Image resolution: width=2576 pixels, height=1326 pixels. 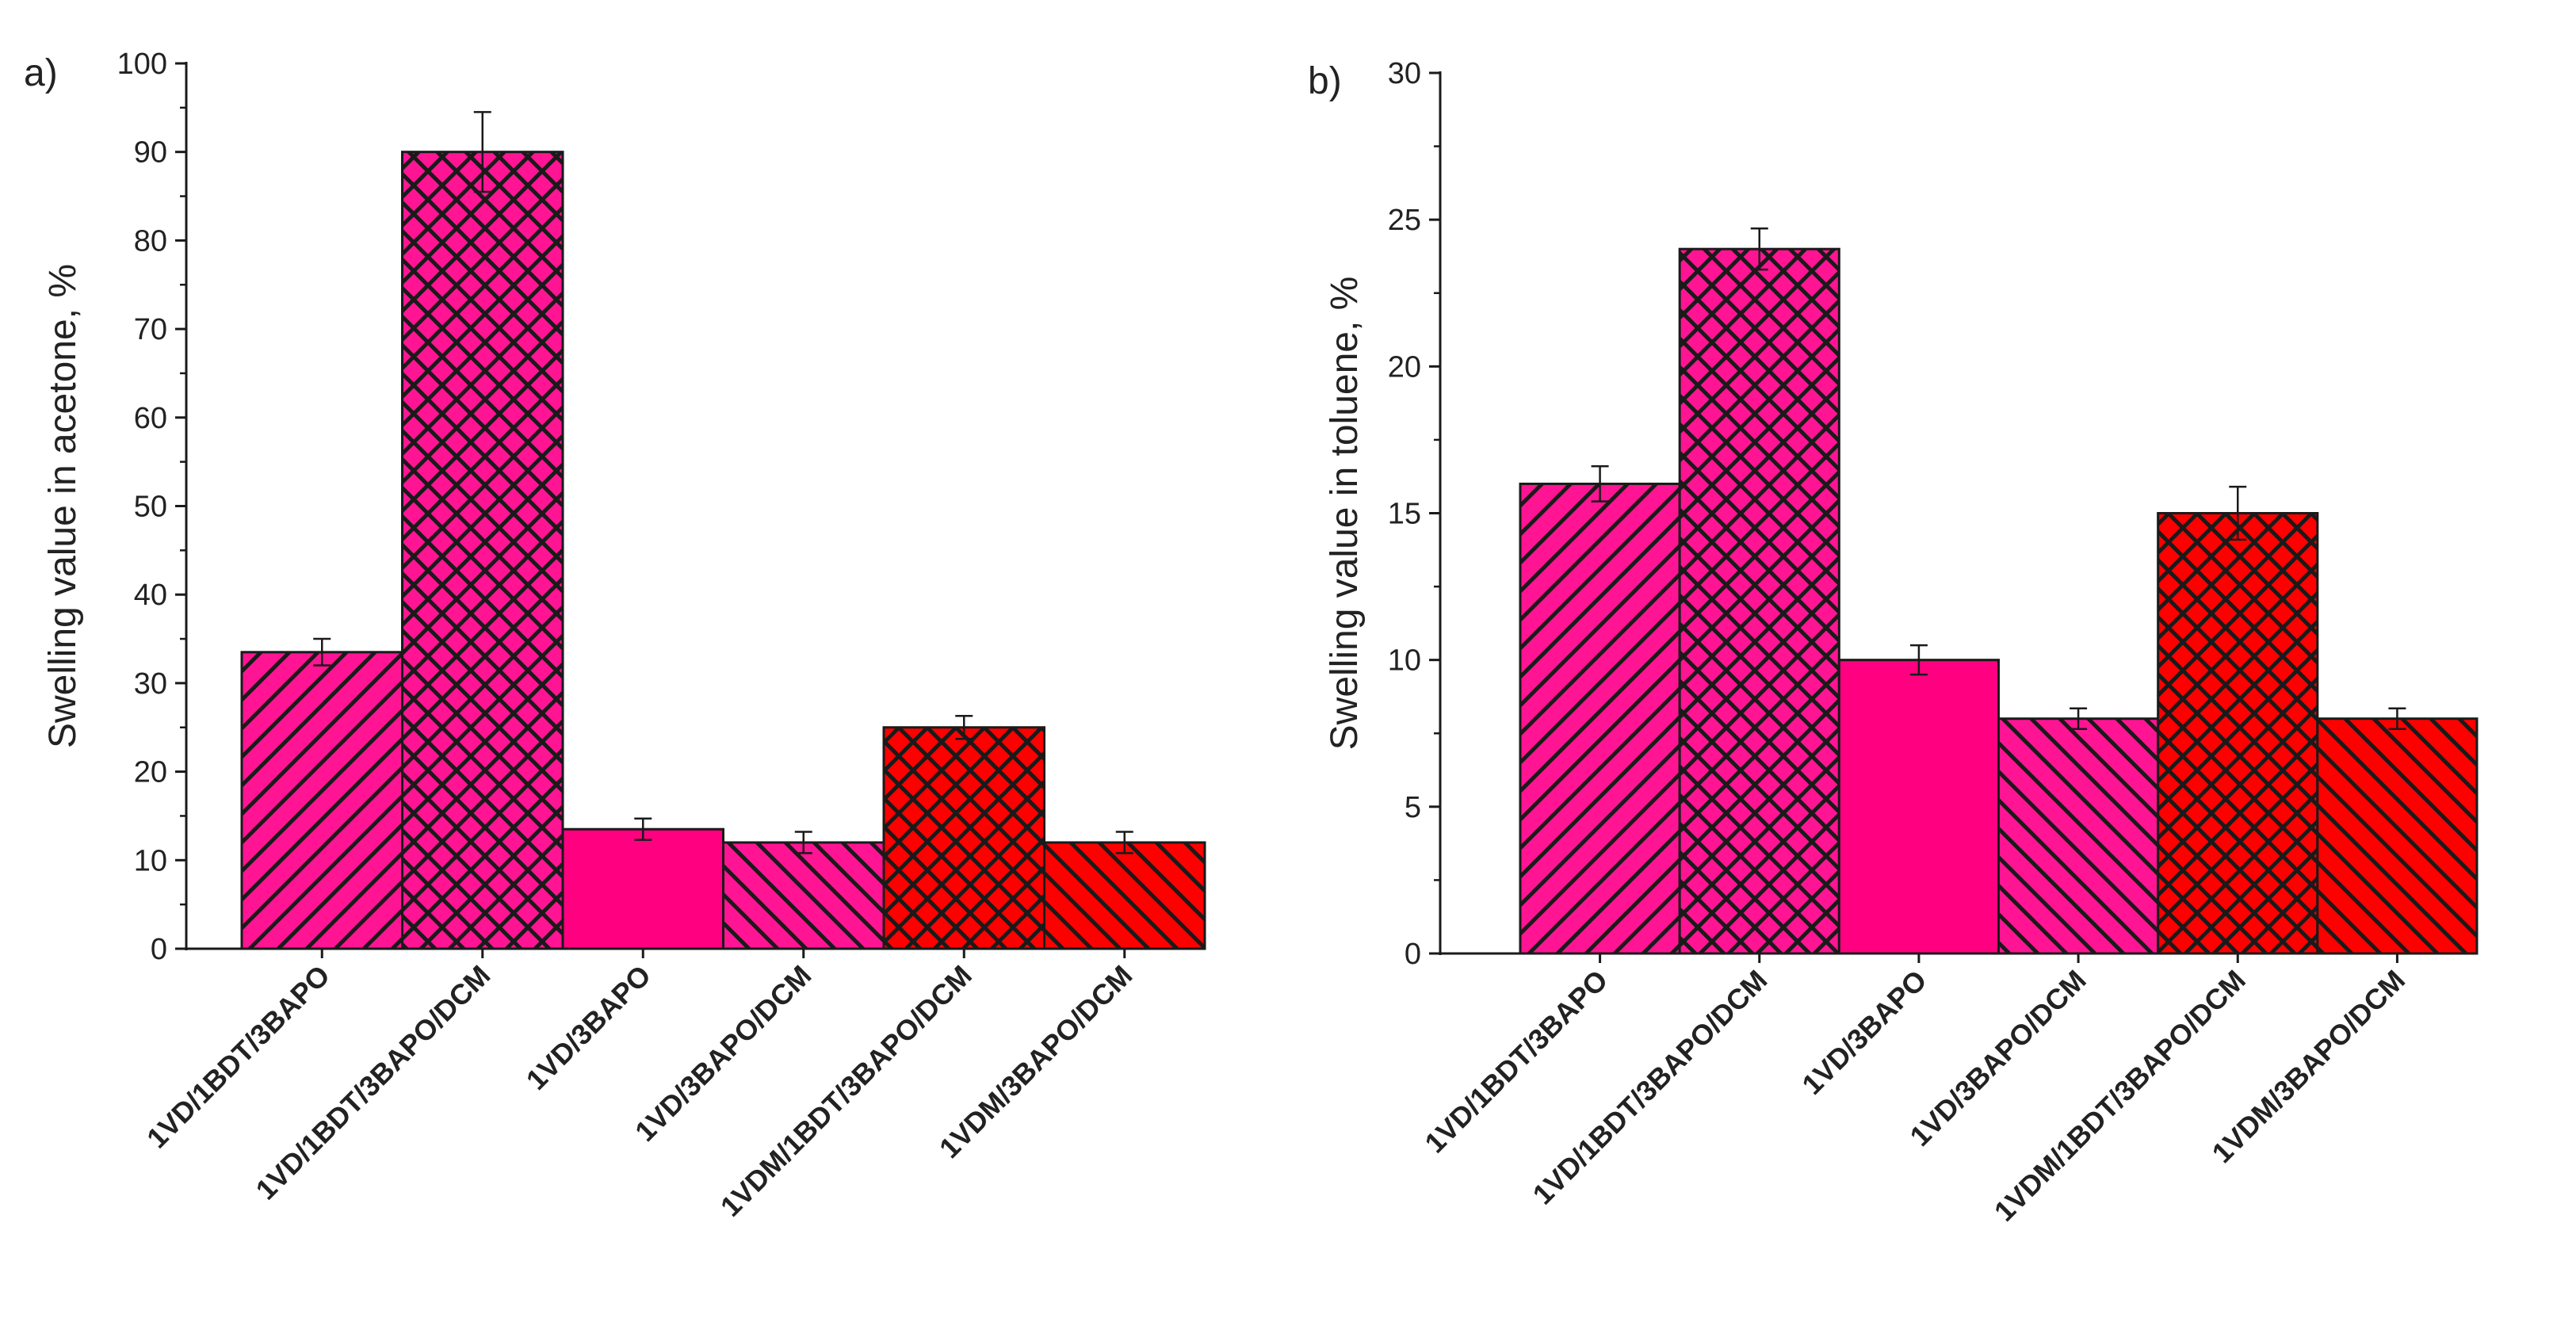 I want to click on y-tick-label: 100, so click(x=142, y=64).